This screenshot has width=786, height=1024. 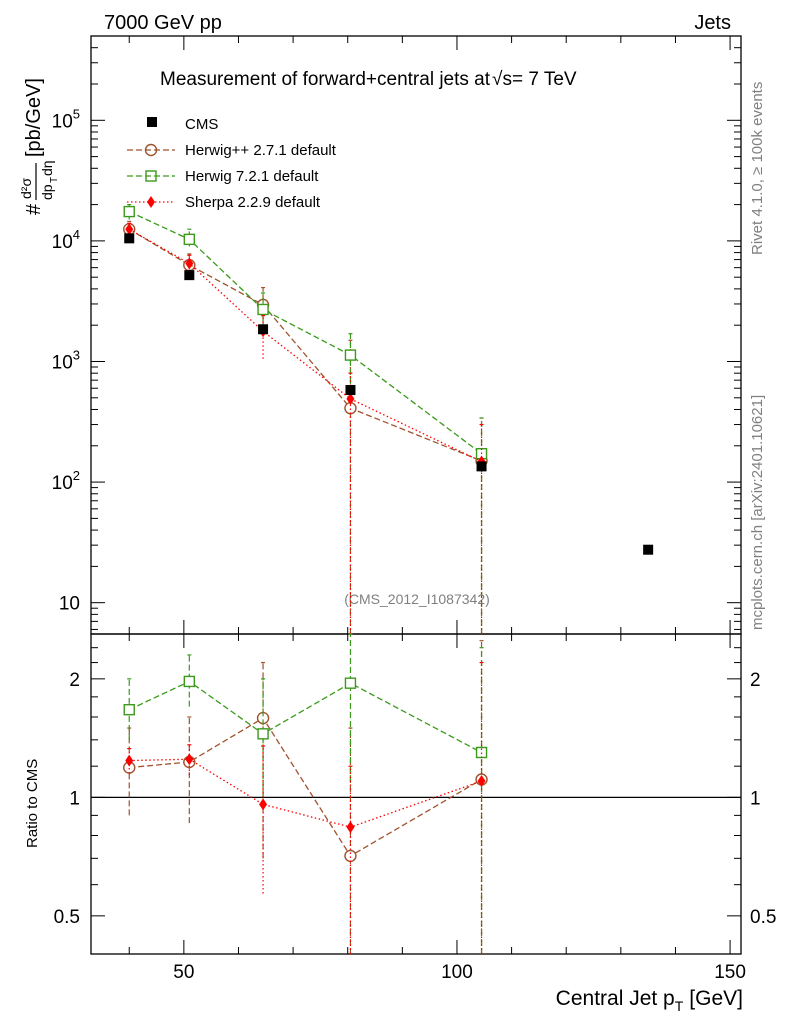 What do you see at coordinates (757, 168) in the screenshot?
I see `rivet-version-label: Rivet 4.1.0, ≥ 100k events` at bounding box center [757, 168].